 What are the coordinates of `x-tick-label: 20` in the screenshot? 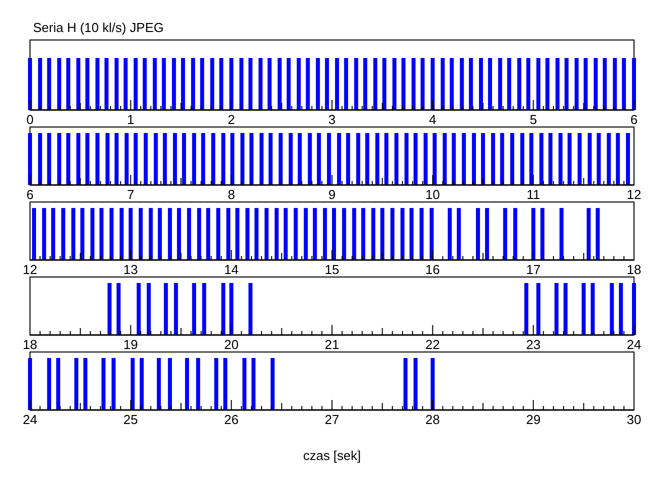 It's located at (231, 344).